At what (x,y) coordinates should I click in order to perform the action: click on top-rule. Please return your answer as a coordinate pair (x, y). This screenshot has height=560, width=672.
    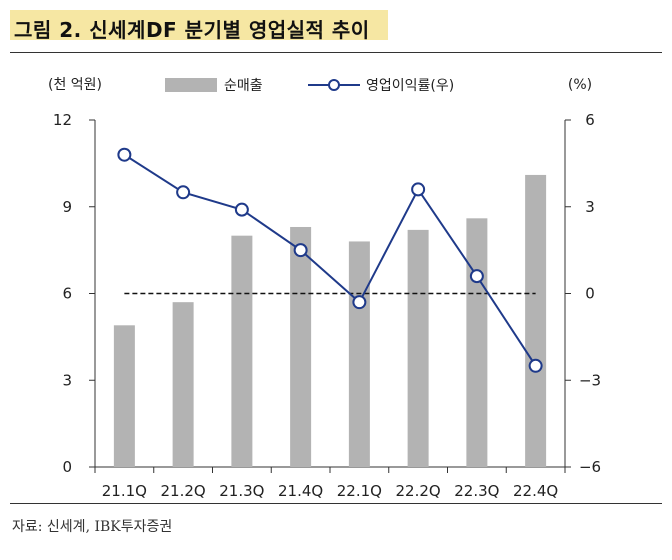
    Looking at the image, I should click on (336, 52).